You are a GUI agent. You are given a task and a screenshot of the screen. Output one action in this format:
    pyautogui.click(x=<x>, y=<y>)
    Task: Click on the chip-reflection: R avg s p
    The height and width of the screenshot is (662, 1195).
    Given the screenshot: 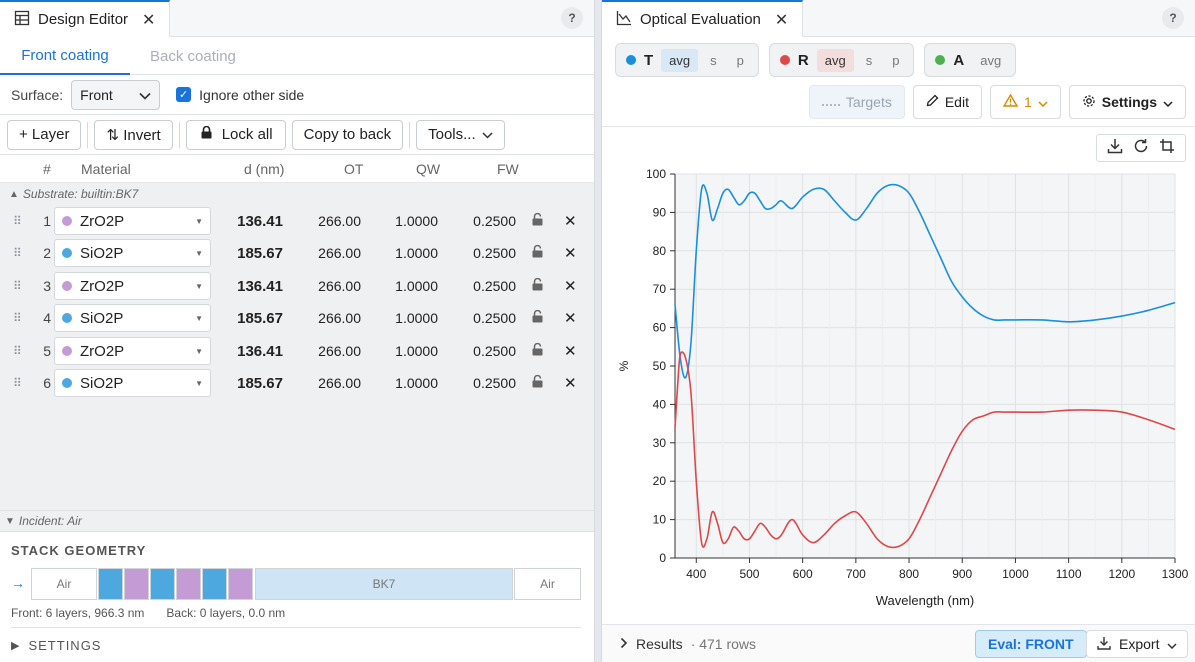 What is the action you would take?
    pyautogui.click(x=841, y=60)
    